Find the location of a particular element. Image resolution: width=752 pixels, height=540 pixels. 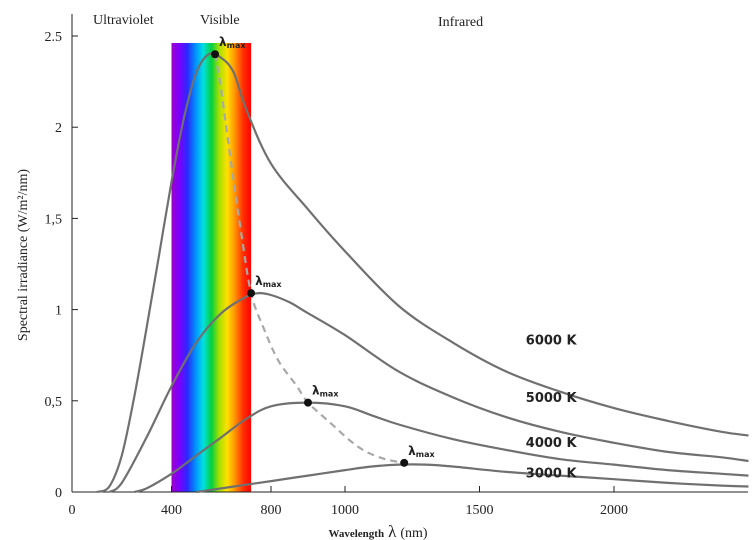

y-tick-label-4: 2 is located at coordinates (58, 128).